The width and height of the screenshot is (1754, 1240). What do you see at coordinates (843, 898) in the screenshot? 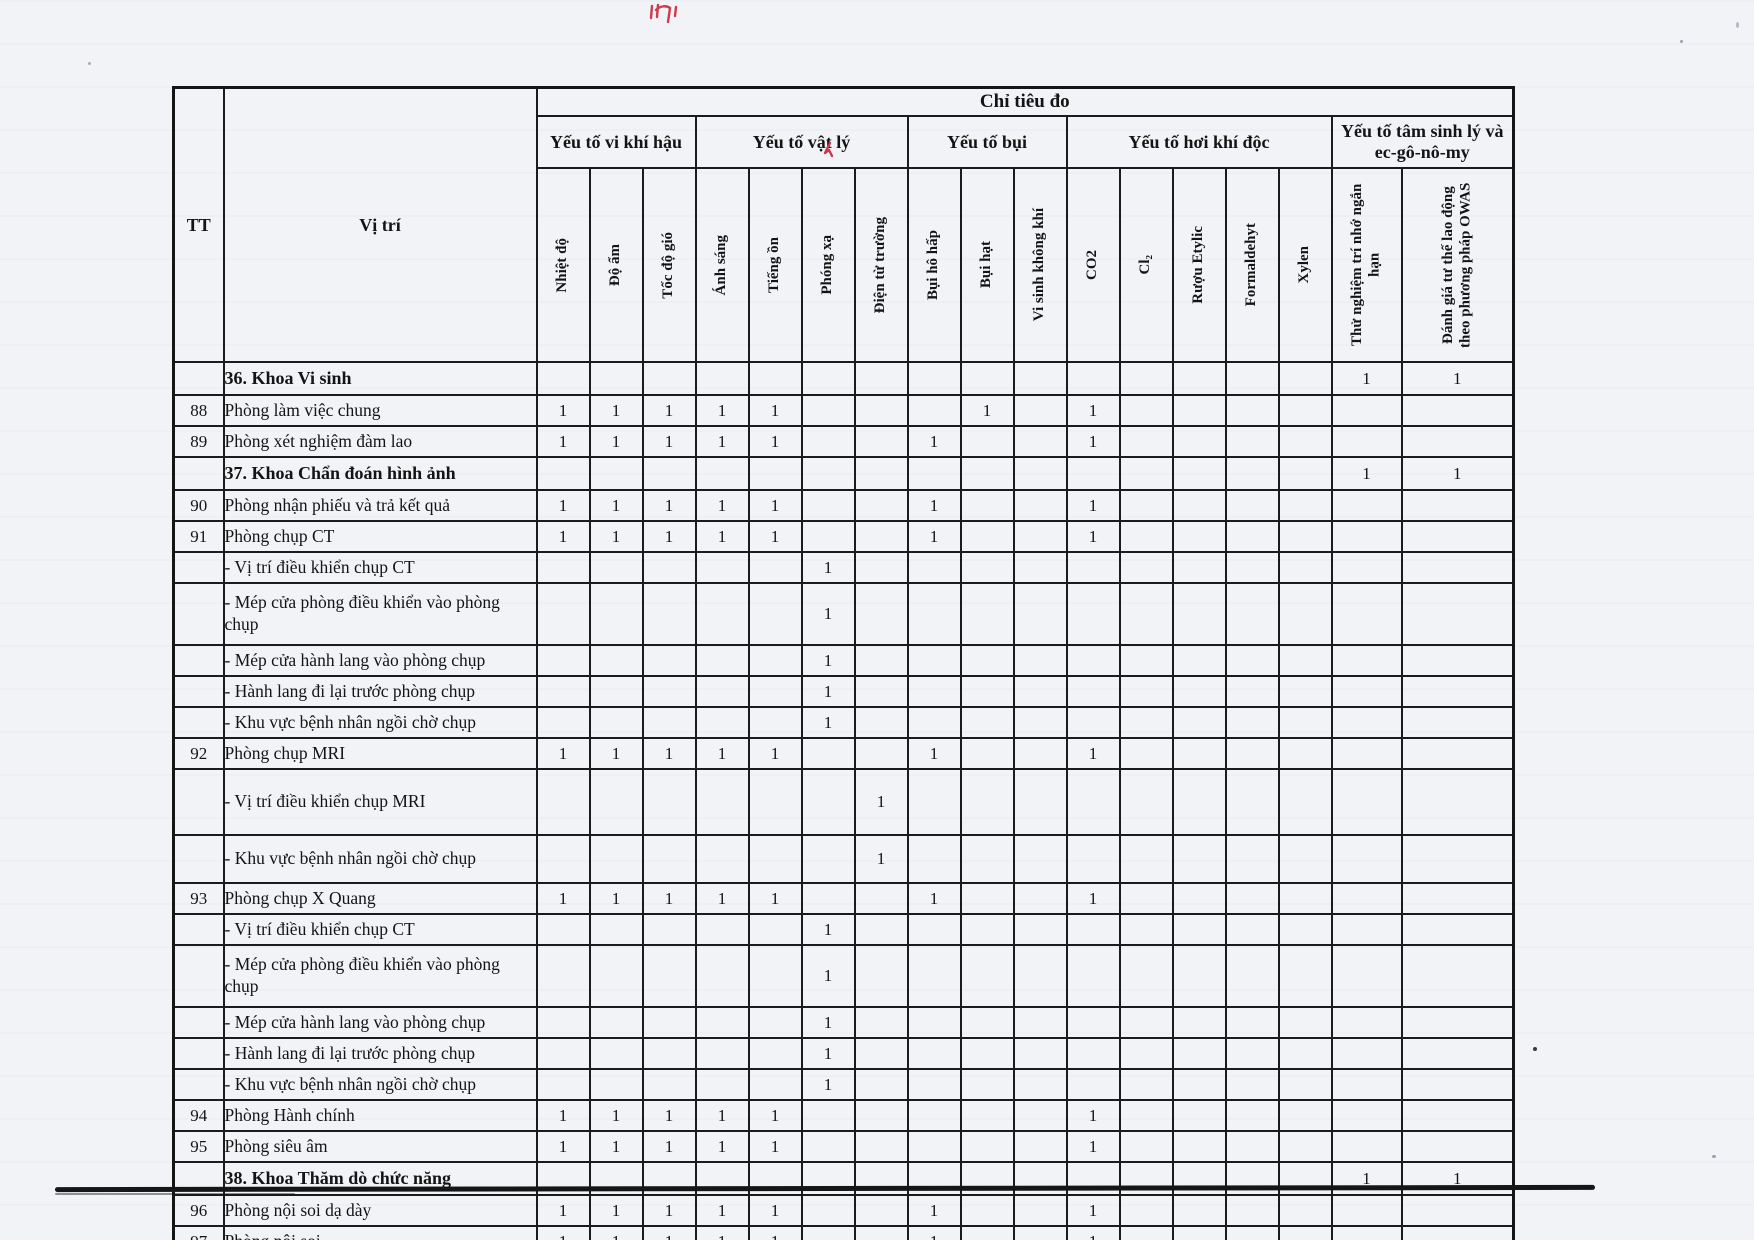
I see `table-row: 93 Phòng chụp X Quang 1 1 1 1 1 1 1` at bounding box center [843, 898].